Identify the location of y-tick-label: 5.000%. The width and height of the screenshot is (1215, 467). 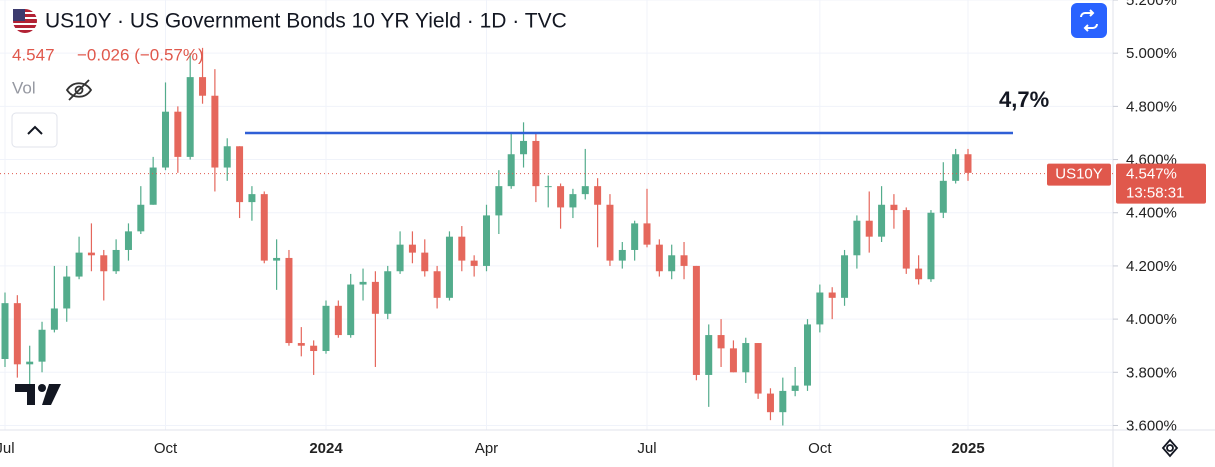
(1151, 53).